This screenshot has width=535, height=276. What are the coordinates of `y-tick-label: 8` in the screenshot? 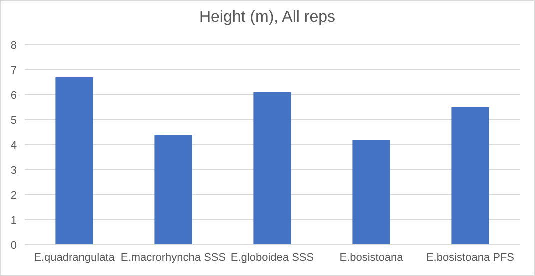 It's located at (13, 46).